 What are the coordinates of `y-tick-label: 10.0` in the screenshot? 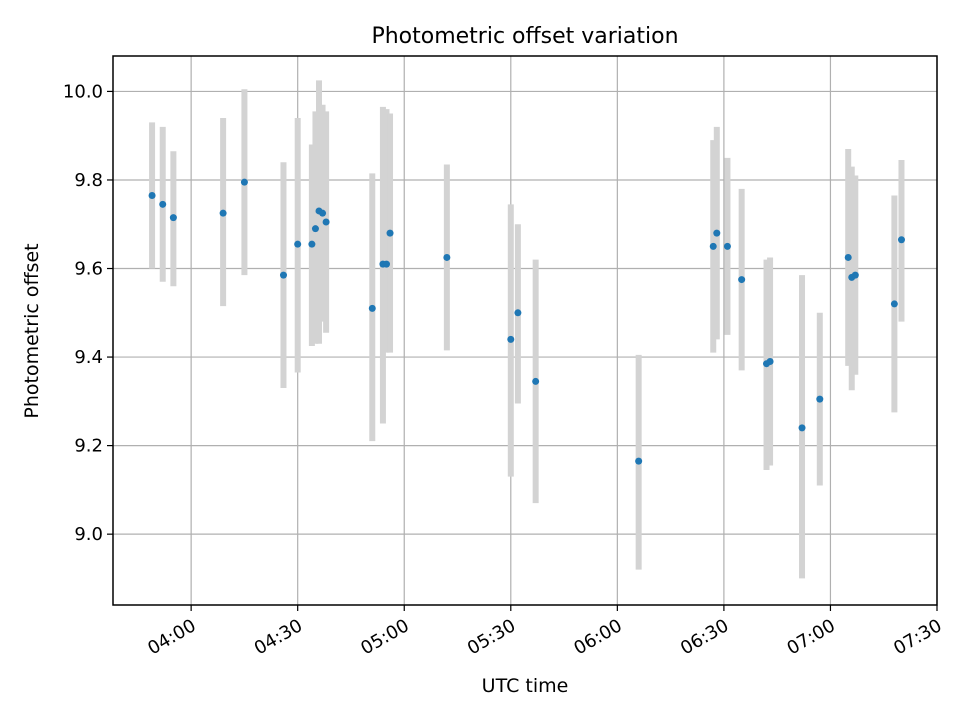 It's located at (83, 91).